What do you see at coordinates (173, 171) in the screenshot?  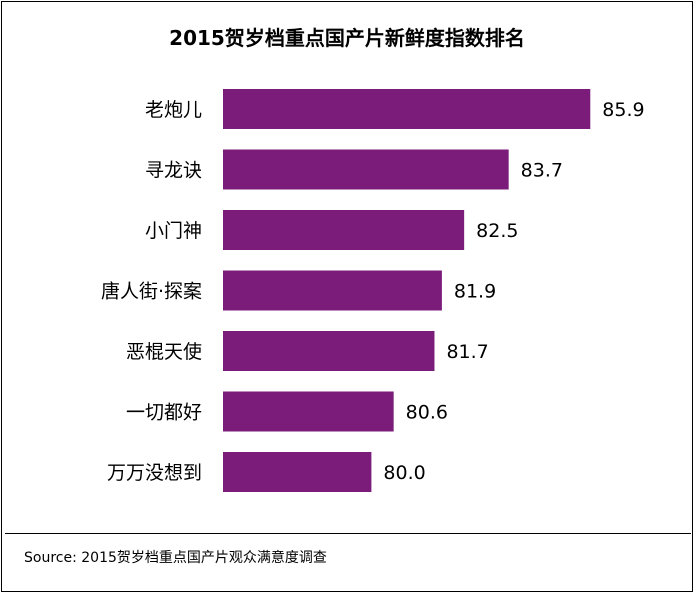 I see `category-label-1: 寻龙诀` at bounding box center [173, 171].